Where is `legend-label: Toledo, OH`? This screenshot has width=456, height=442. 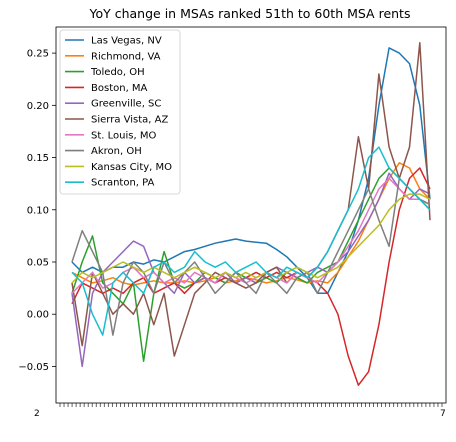 legend-label: Toledo, OH is located at coordinates (117, 72).